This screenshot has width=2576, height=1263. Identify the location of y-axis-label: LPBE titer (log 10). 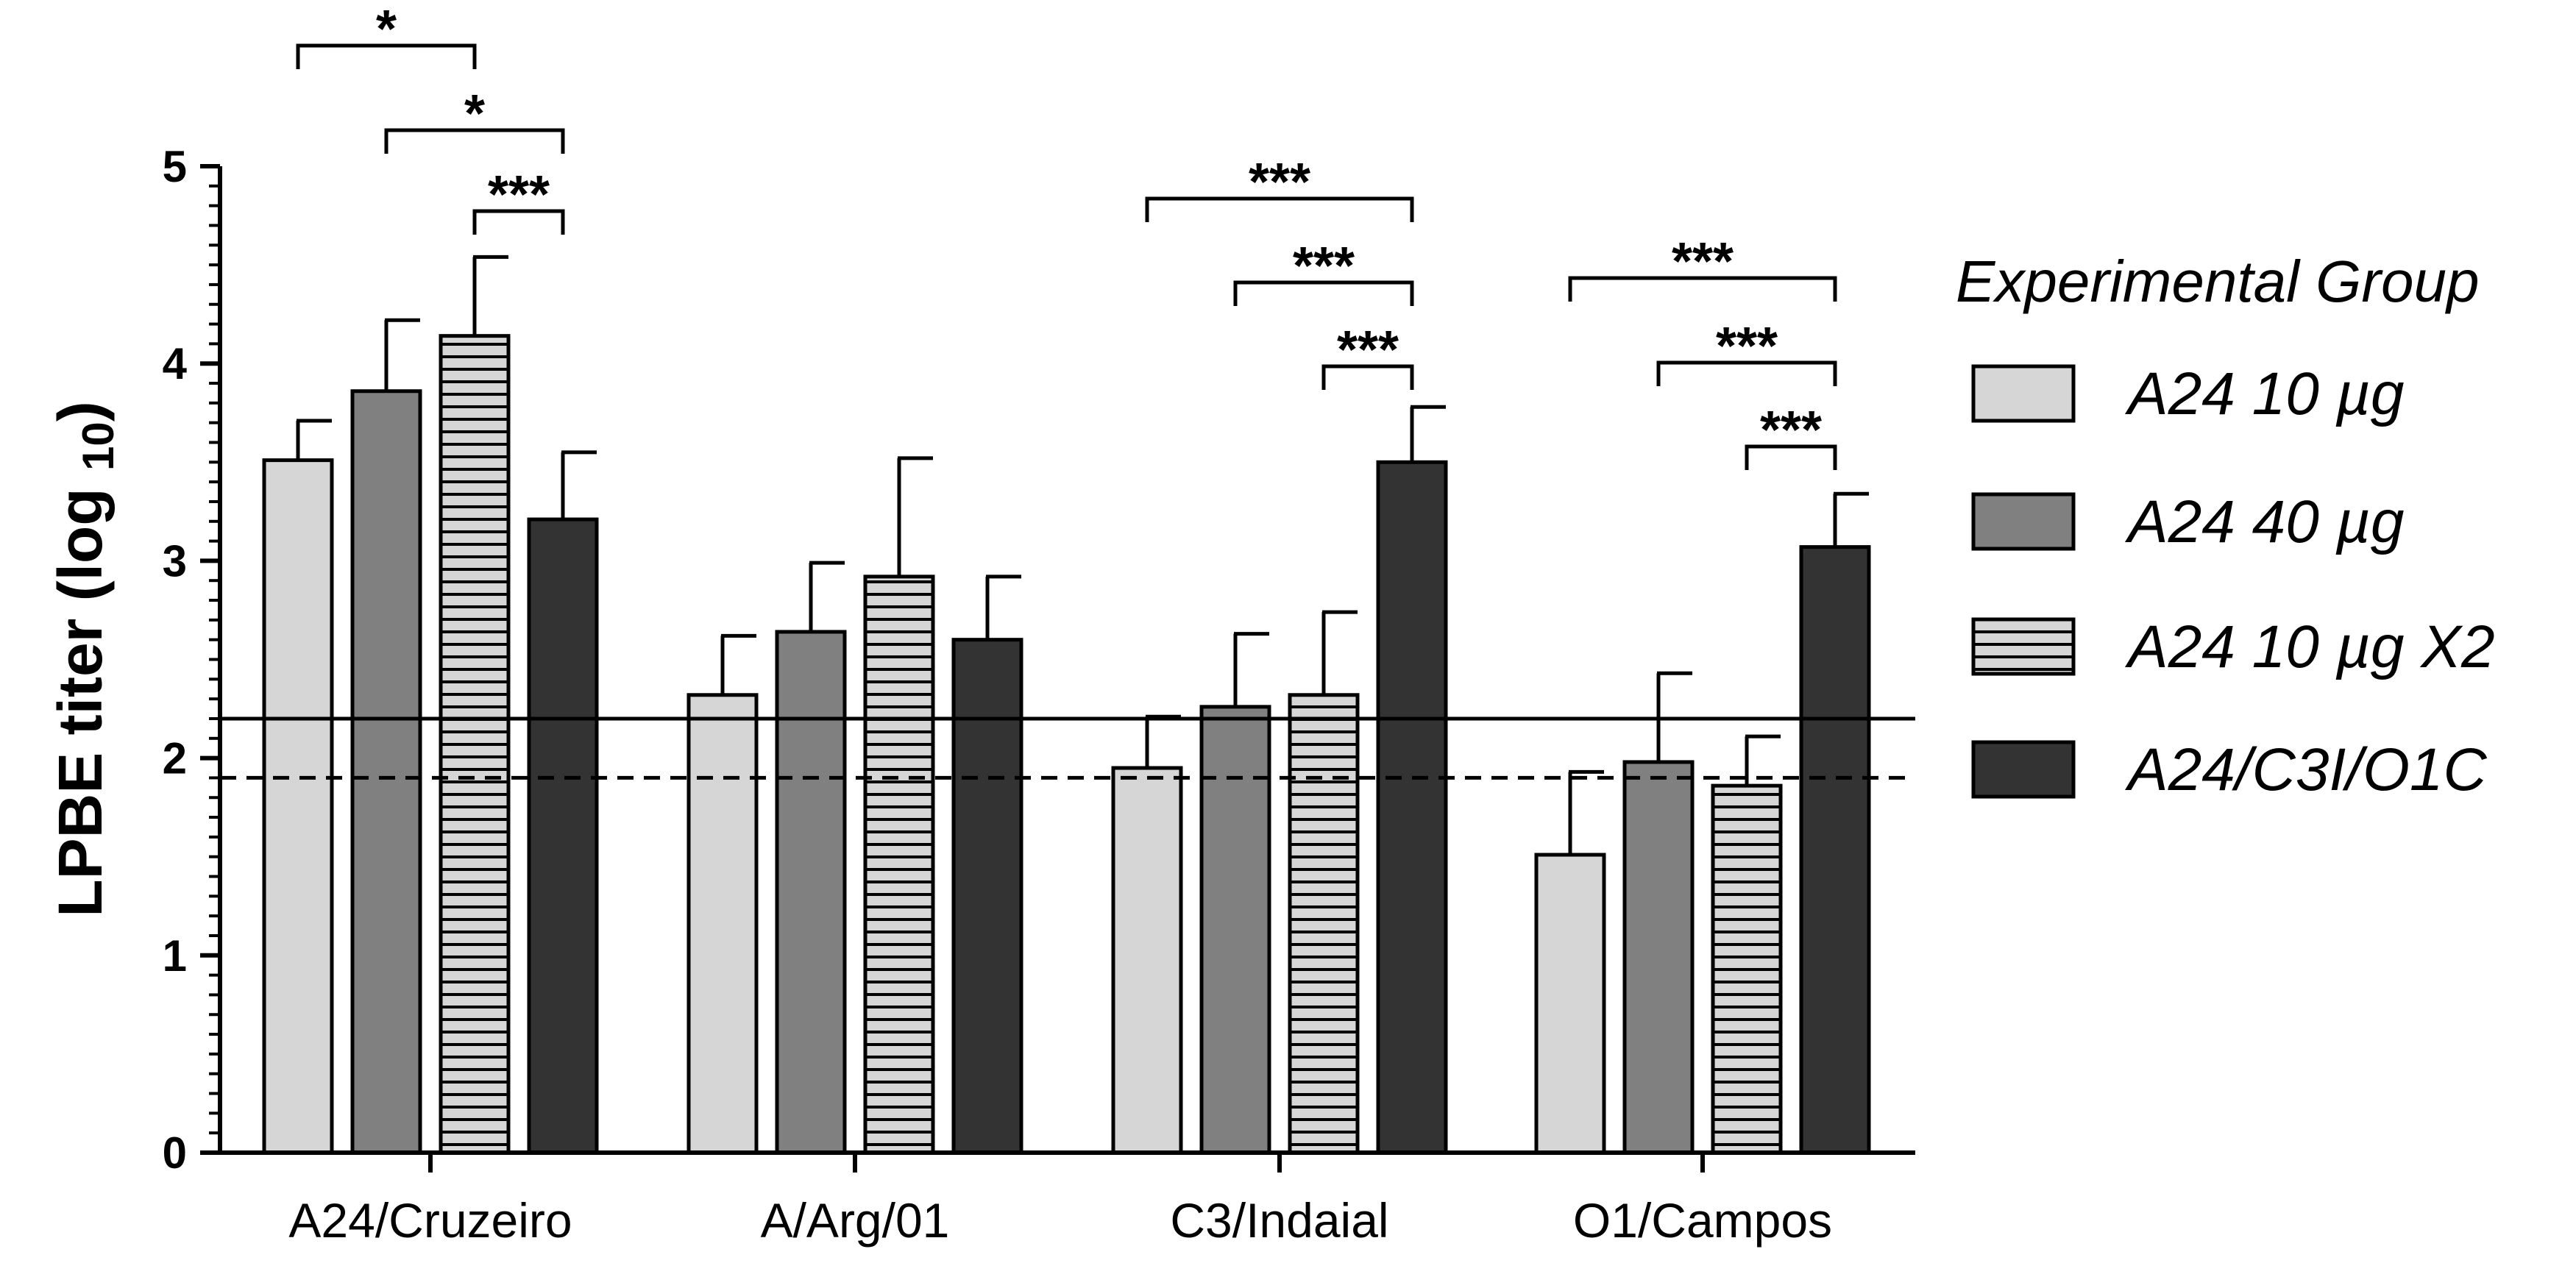
(84, 659).